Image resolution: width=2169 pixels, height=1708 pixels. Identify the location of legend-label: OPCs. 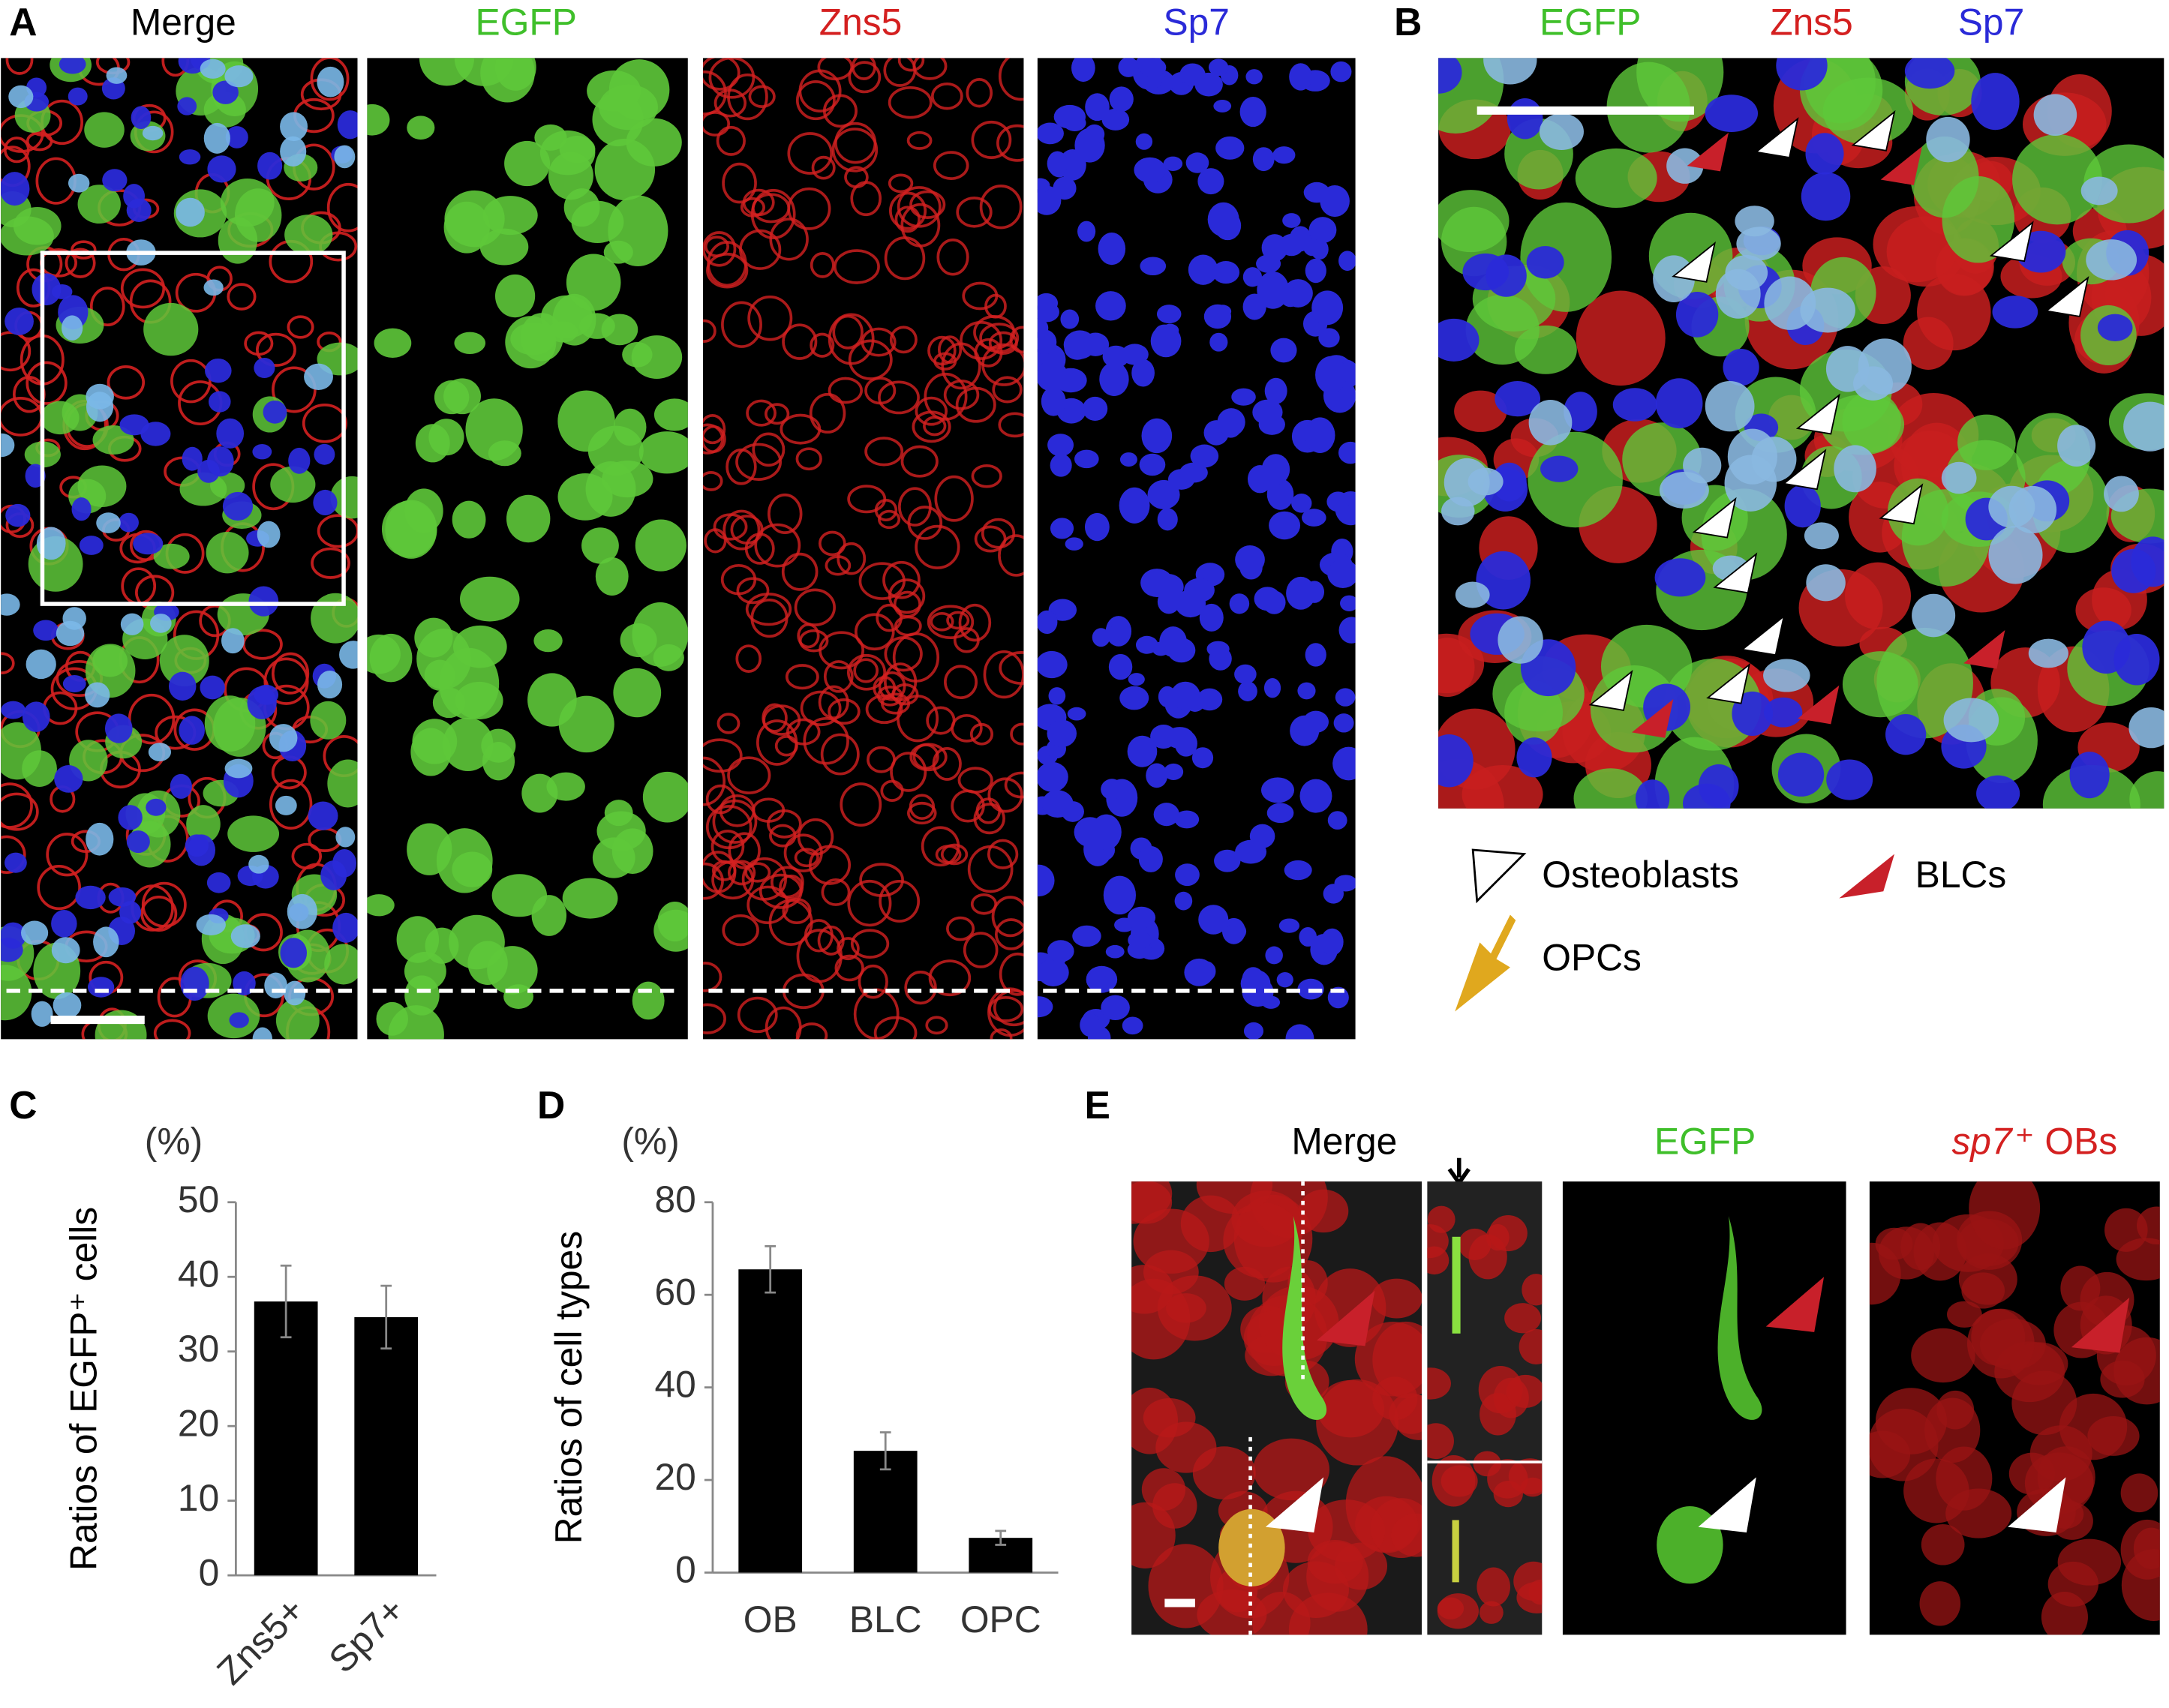
(1592, 957).